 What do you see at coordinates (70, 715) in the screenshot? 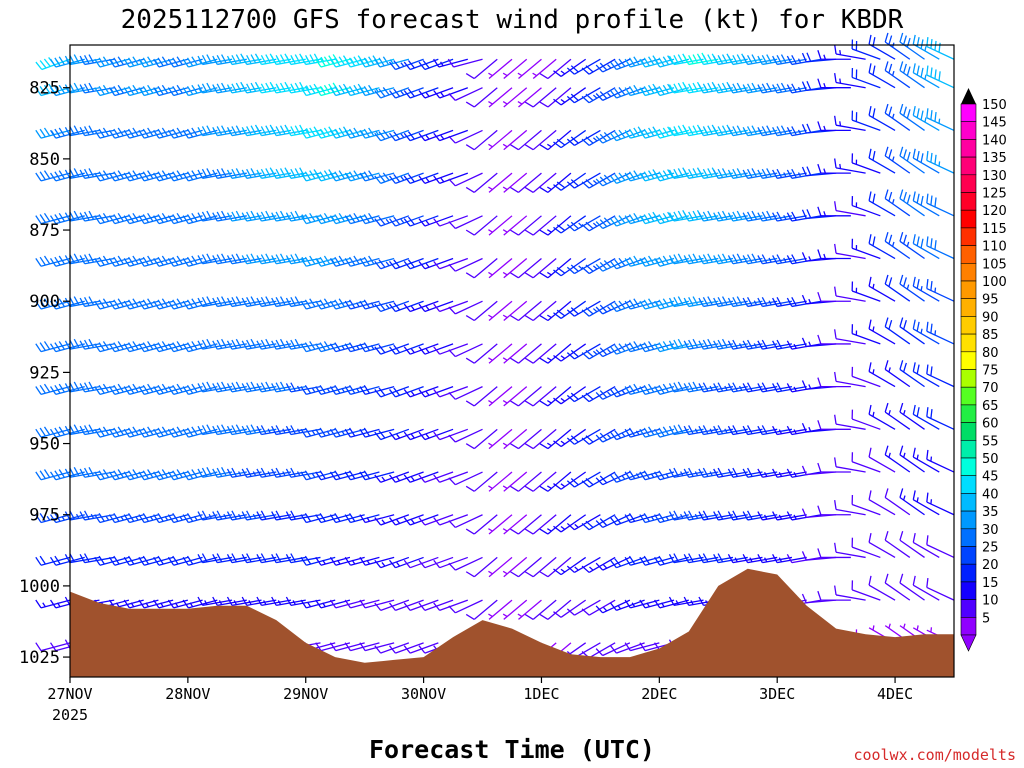
I see `x-year-label: 2025` at bounding box center [70, 715].